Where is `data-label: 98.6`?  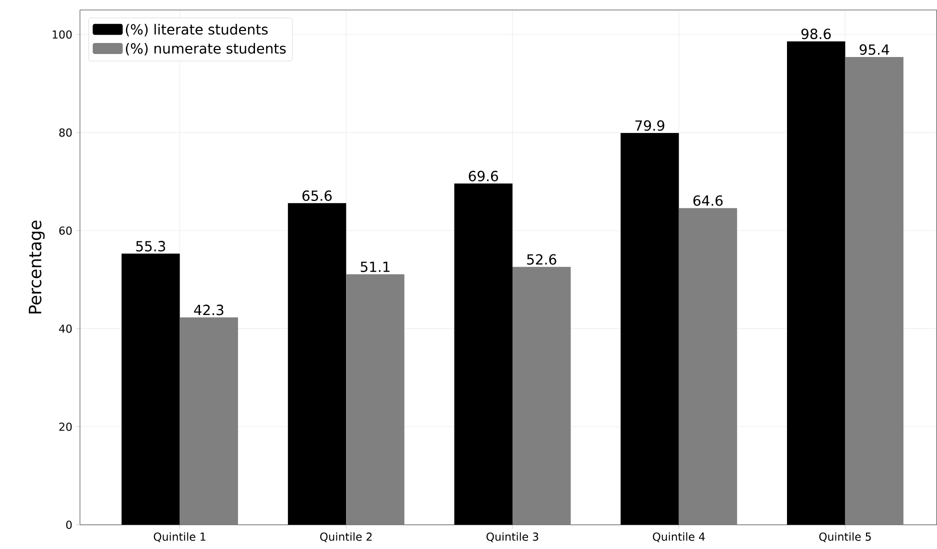 data-label: 98.6 is located at coordinates (816, 34).